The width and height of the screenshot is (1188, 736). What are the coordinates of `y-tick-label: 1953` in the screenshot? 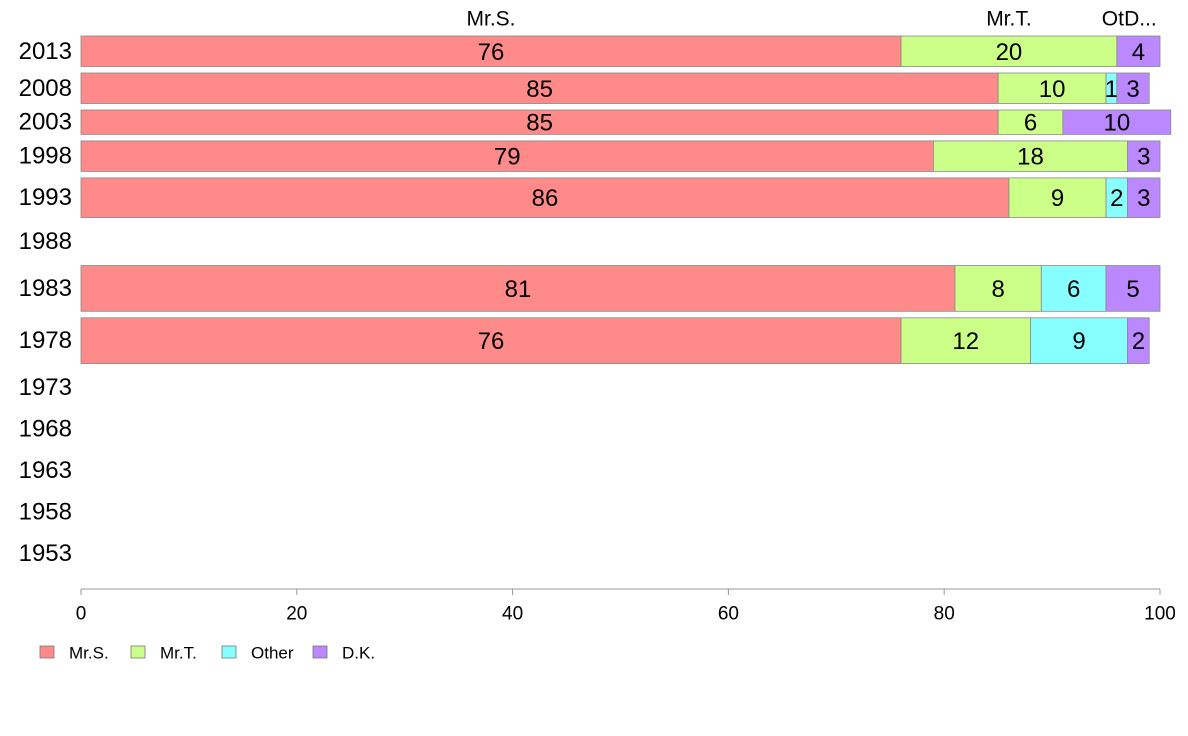 It's located at (45, 553).